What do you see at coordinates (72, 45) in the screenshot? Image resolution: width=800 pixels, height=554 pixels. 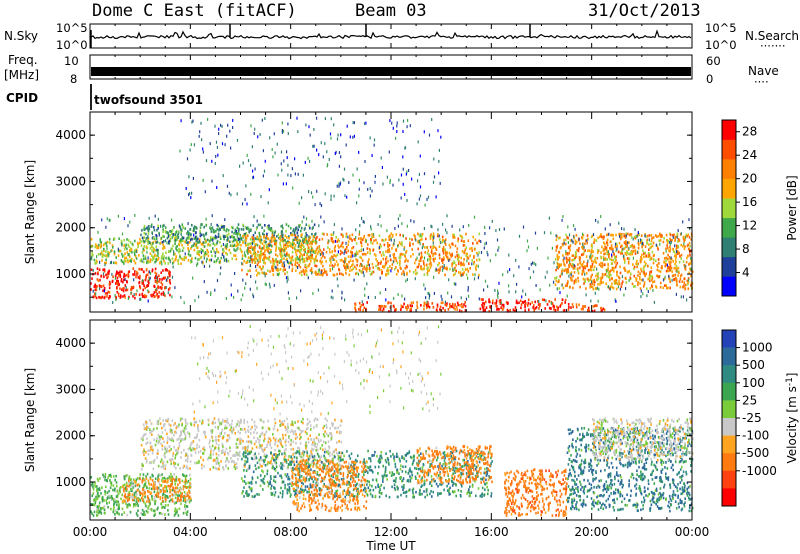 I see `nsky-tick-bottom: 10^0` at bounding box center [72, 45].